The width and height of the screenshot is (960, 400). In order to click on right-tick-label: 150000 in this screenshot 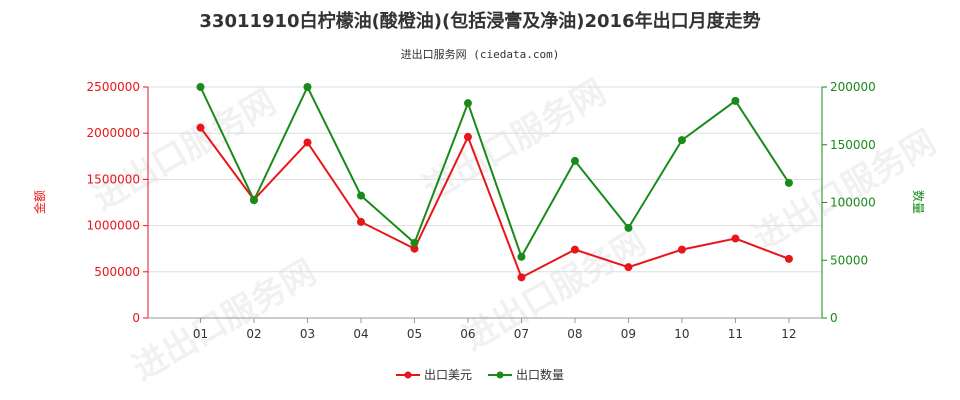, I will do `click(853, 145)`.